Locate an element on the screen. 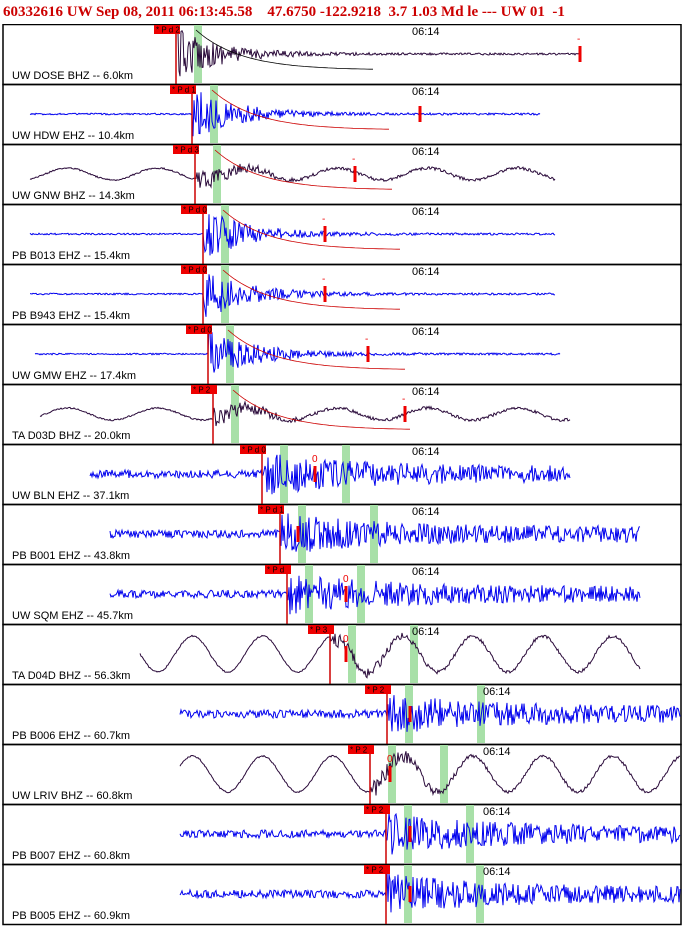  pick-label: * P 3 is located at coordinates (319, 630).